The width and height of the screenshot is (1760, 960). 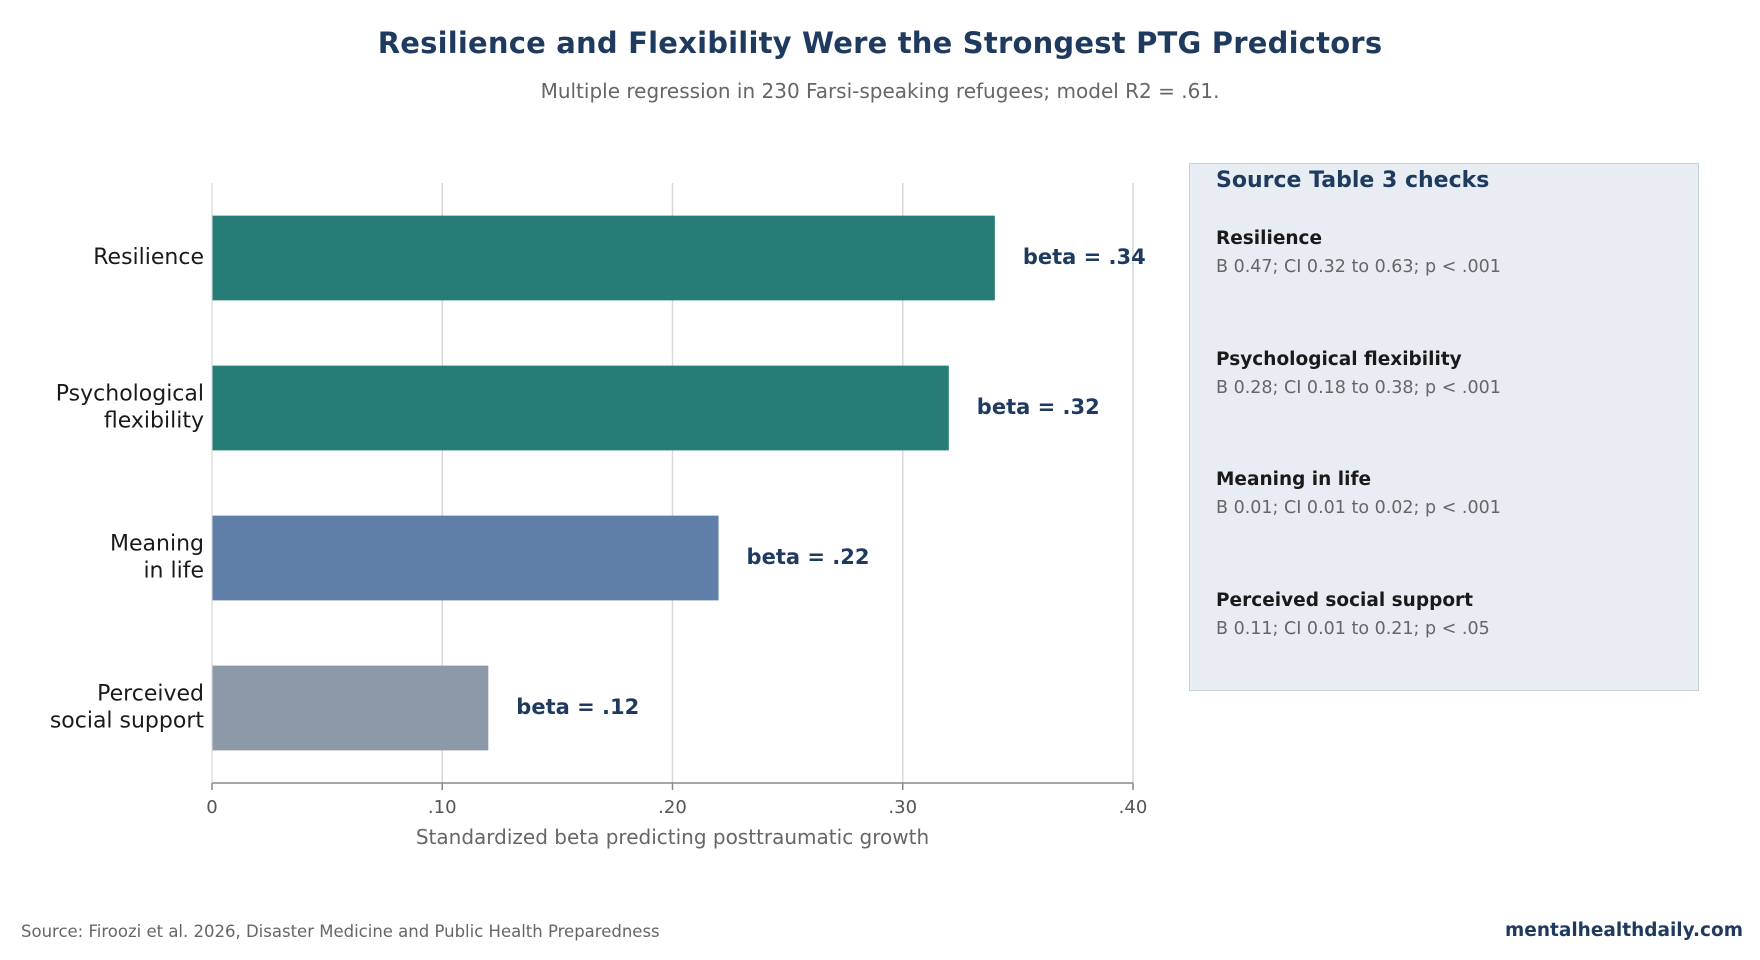 I want to click on data-label: beta = .22, so click(x=808, y=557).